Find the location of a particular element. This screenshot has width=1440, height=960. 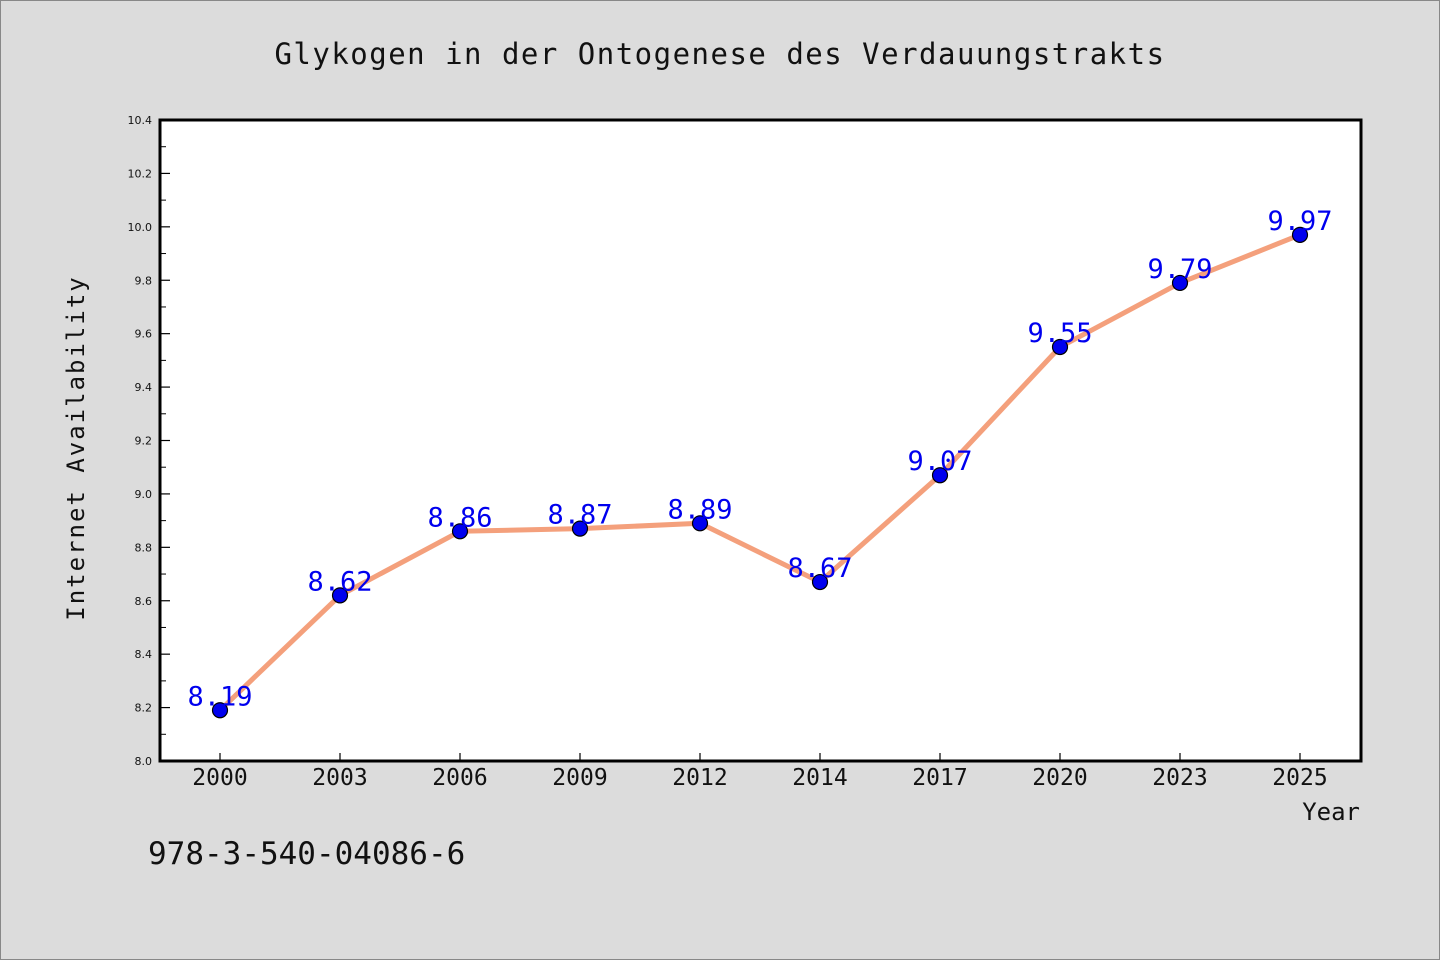

y-tick-label: 10.2 is located at coordinates (140, 173).